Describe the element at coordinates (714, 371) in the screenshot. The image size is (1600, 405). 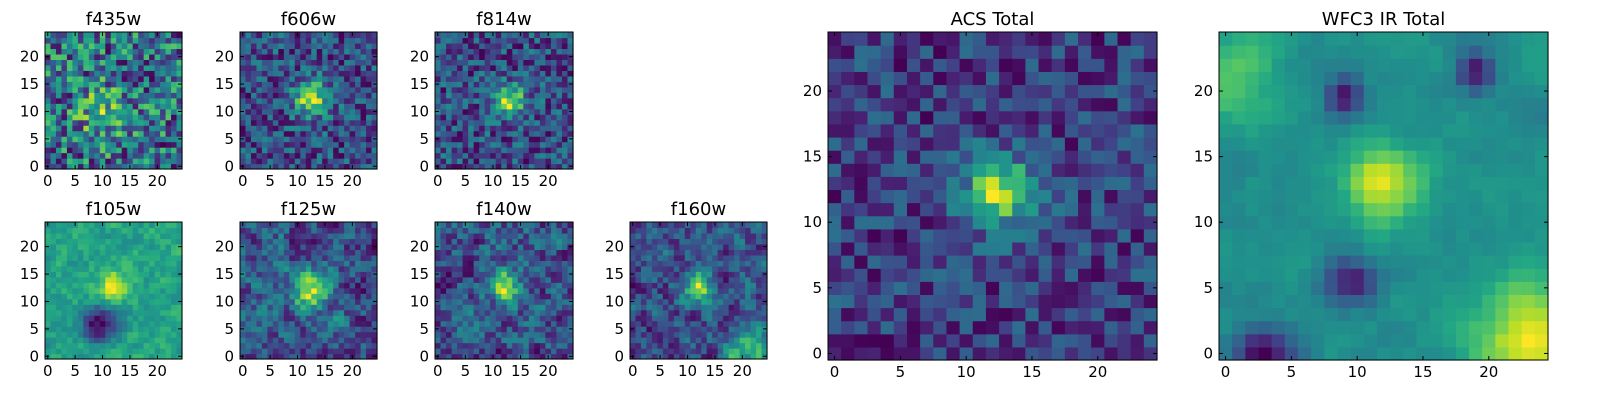
I see `x-tick-label: 15` at that location.